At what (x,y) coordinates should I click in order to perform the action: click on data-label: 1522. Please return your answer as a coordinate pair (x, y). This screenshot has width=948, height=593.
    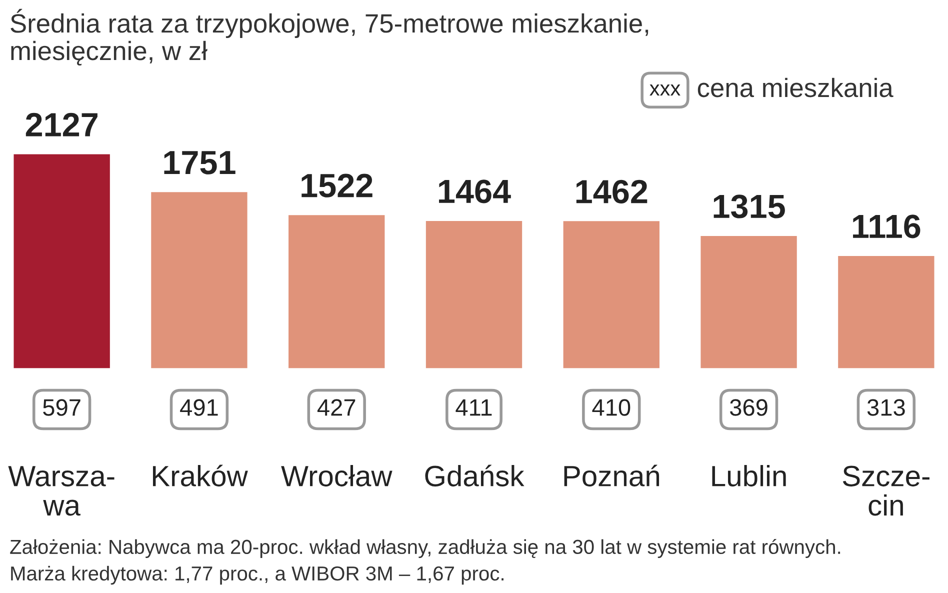
    Looking at the image, I should click on (337, 186).